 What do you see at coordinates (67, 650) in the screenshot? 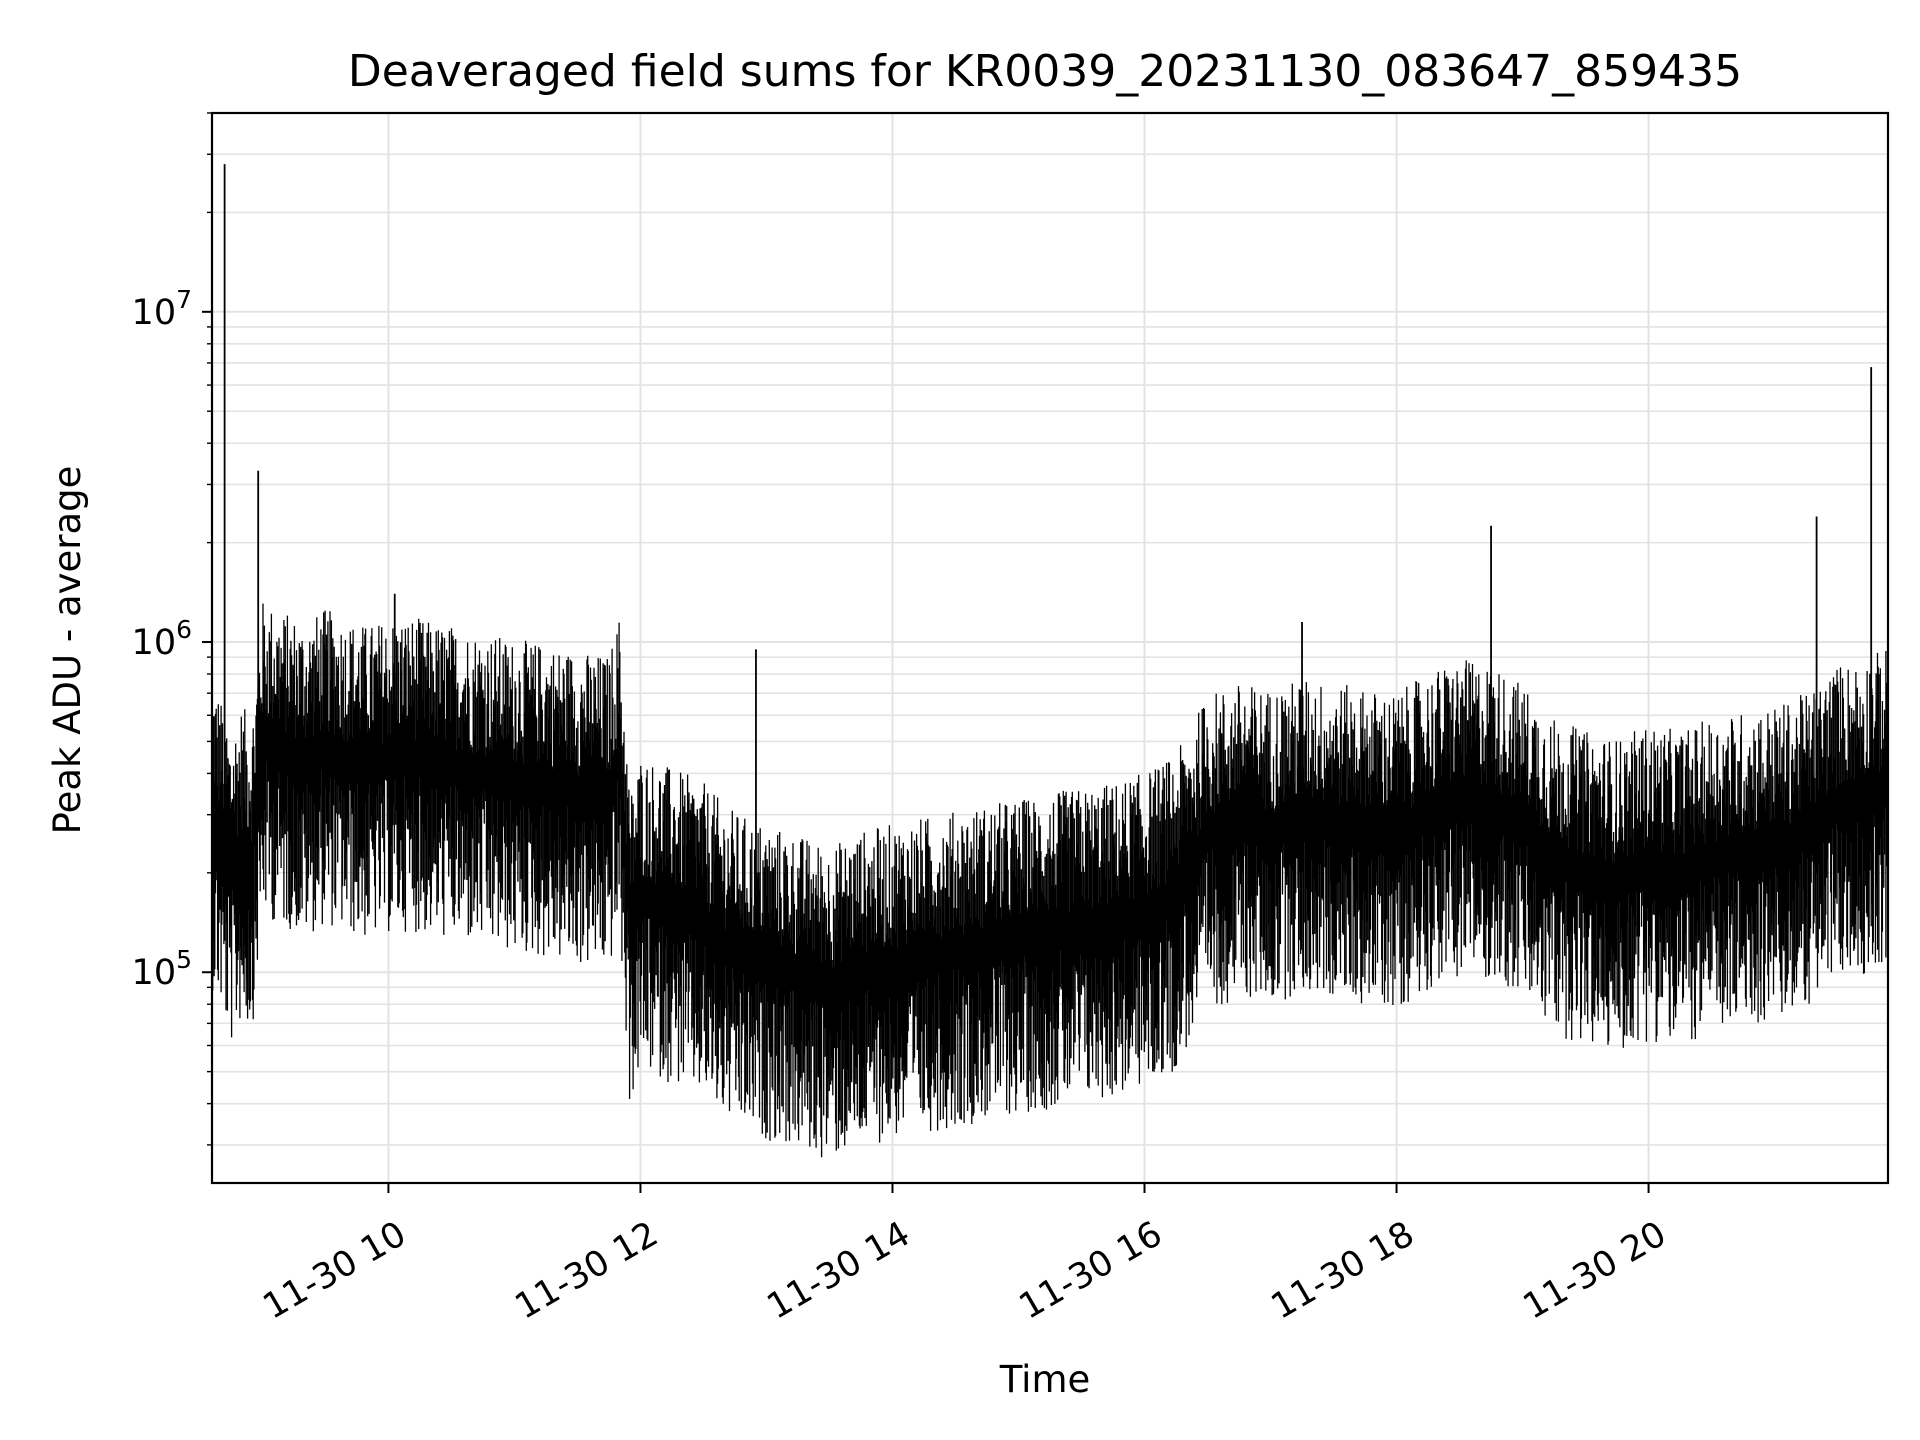
I see `y-axis-label: Peak ADU - average` at bounding box center [67, 650].